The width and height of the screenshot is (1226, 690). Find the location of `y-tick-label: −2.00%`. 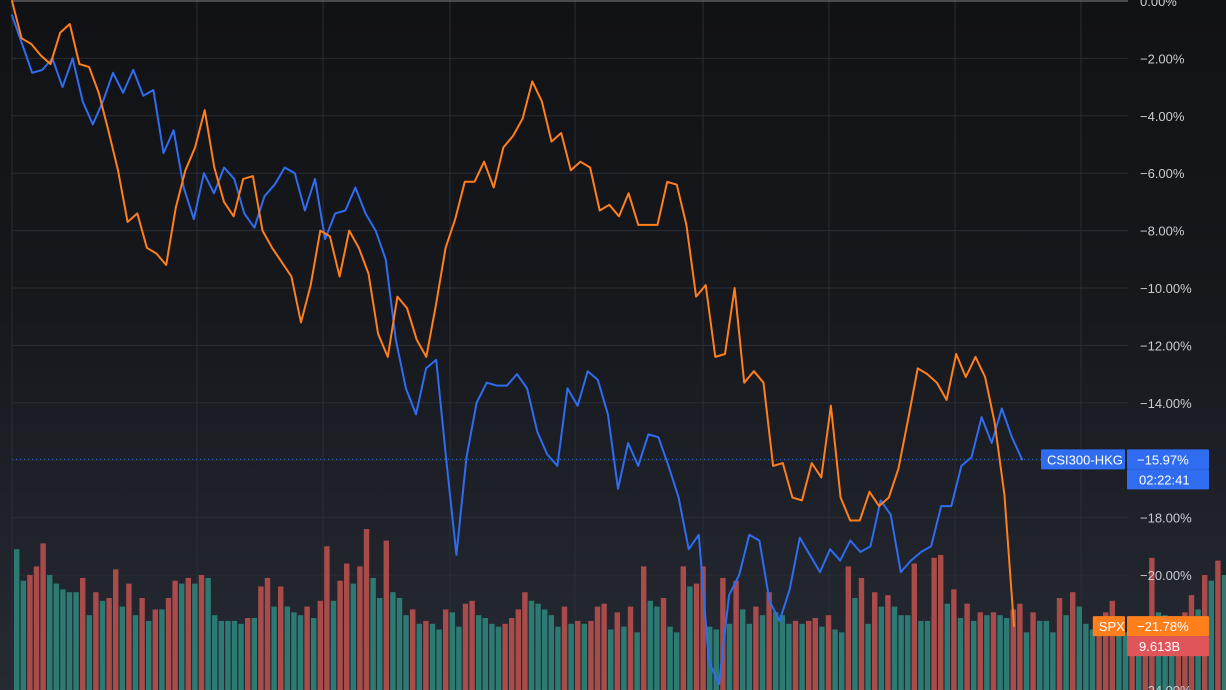

y-tick-label: −2.00% is located at coordinates (1162, 58).